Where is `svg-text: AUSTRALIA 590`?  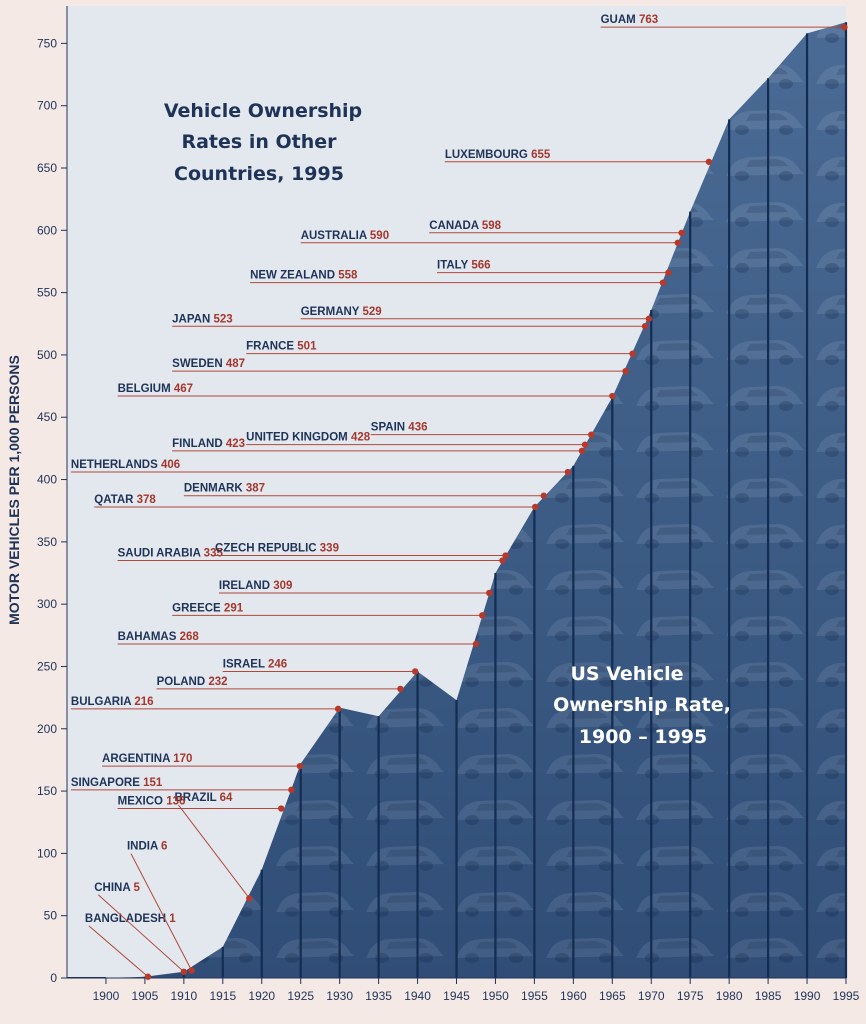
svg-text: AUSTRALIA 590 is located at coordinates (345, 236).